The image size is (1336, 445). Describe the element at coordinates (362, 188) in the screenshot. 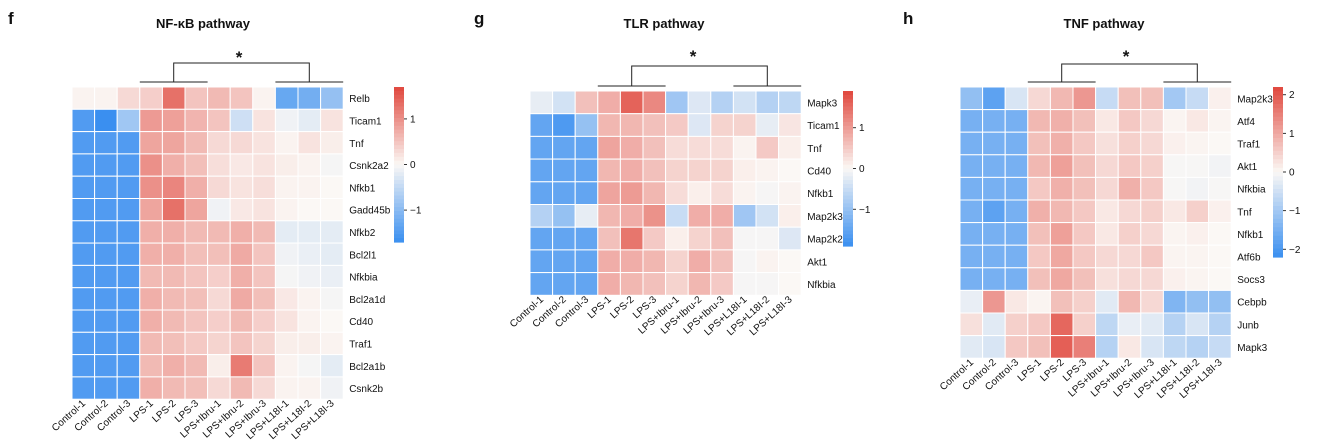

I see `row-label: Nfkb1` at that location.